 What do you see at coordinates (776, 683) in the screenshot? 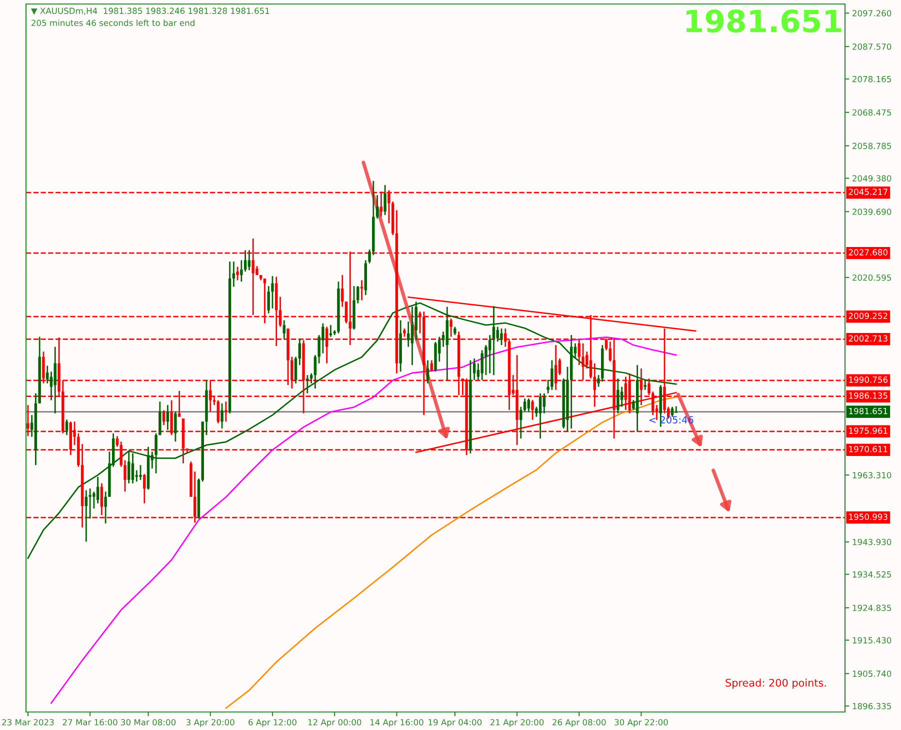
I see `annotation: Spread: 200 points.` at bounding box center [776, 683].